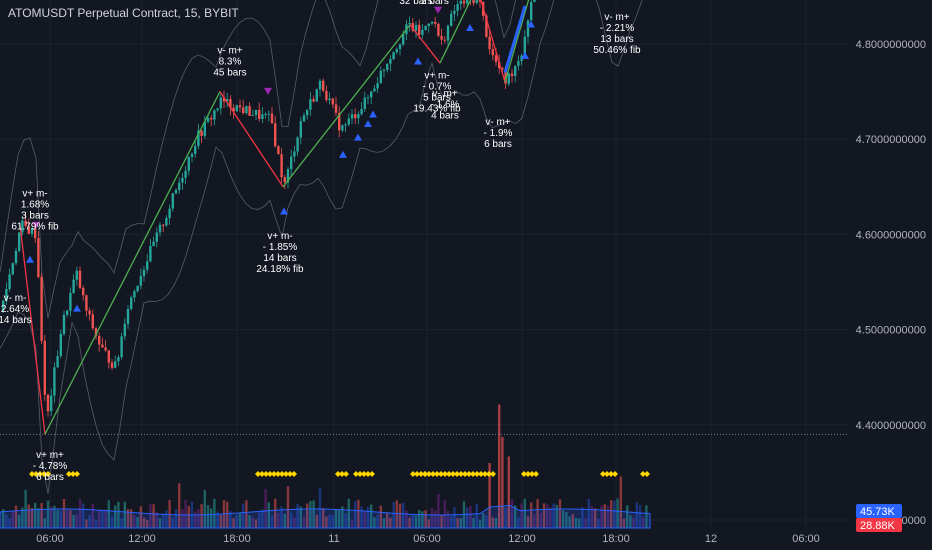 Image resolution: width=932 pixels, height=550 pixels. What do you see at coordinates (280, 253) in the screenshot?
I see `pivot-annotation: v+ m-- 1.85% 14 bars 24.18% fib` at bounding box center [280, 253].